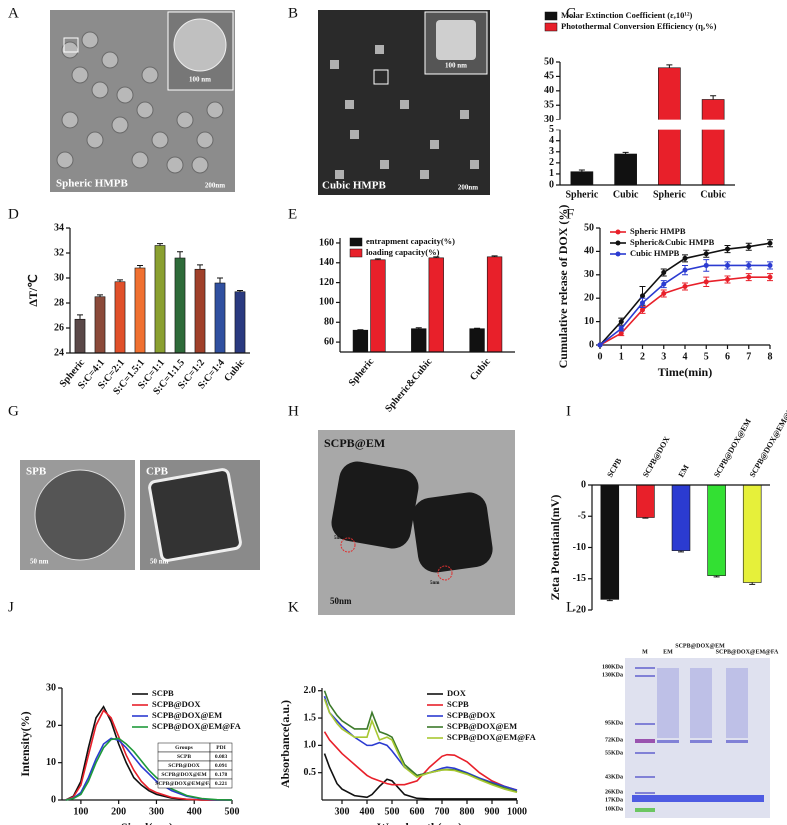 The image size is (787, 825). What do you see at coordinates (221, 783) in the screenshot?
I see `table-cell` at bounding box center [221, 783].